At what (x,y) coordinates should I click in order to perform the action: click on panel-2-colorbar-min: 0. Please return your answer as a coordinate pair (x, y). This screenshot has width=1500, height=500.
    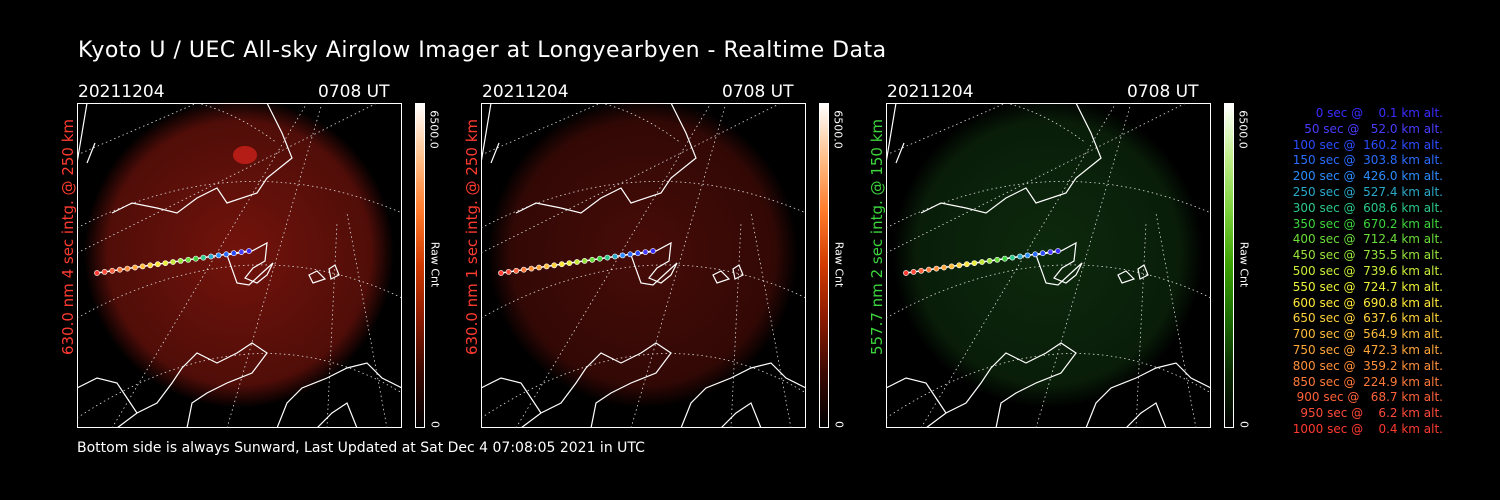
    Looking at the image, I should click on (839, 424).